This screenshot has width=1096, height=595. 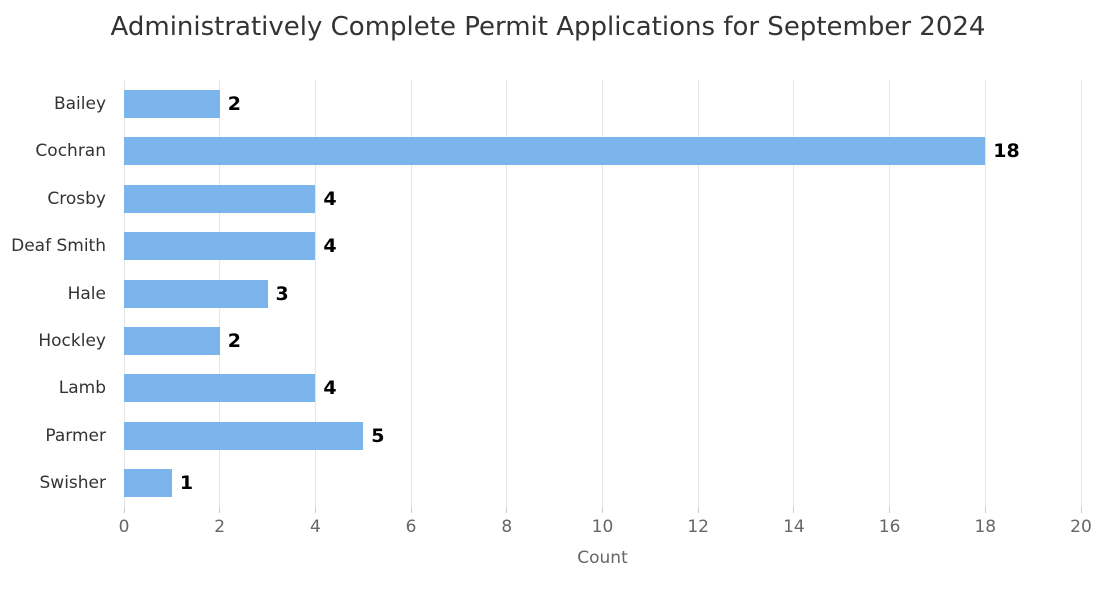 I want to click on bar-parmer, so click(x=244, y=435).